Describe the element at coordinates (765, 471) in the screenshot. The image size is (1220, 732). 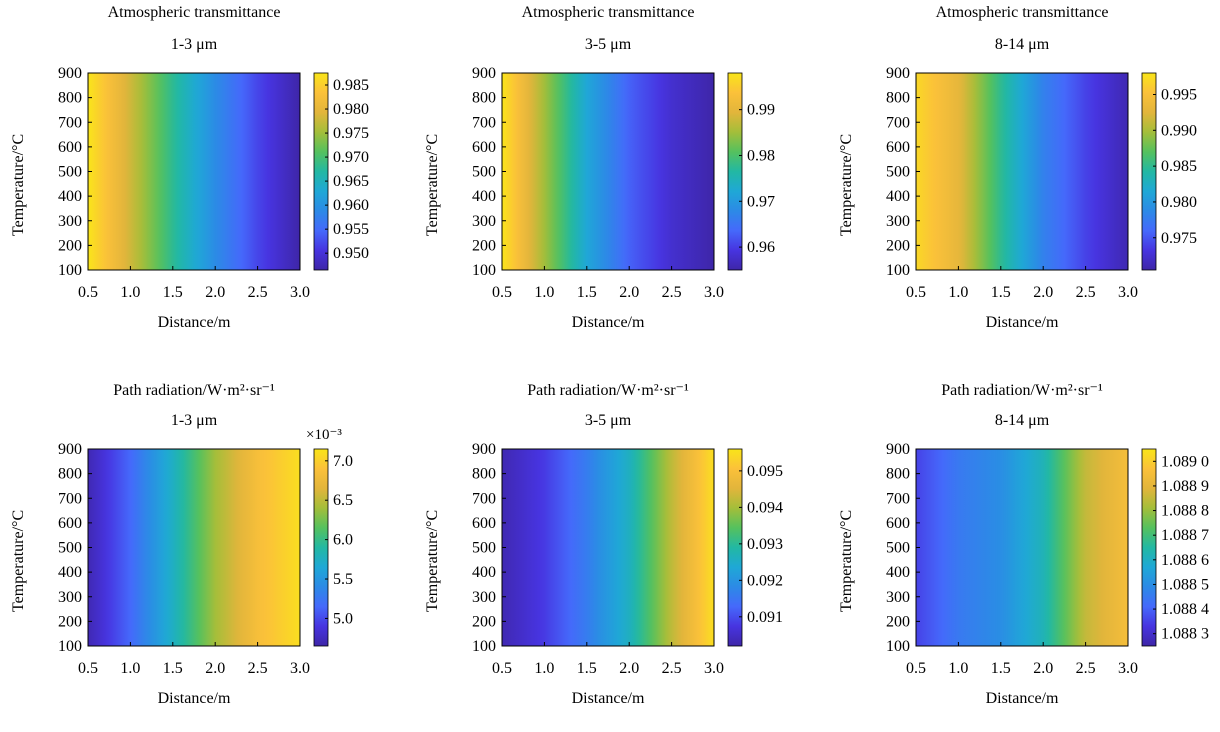
I see `colorbar-tick-label: 0.095` at that location.